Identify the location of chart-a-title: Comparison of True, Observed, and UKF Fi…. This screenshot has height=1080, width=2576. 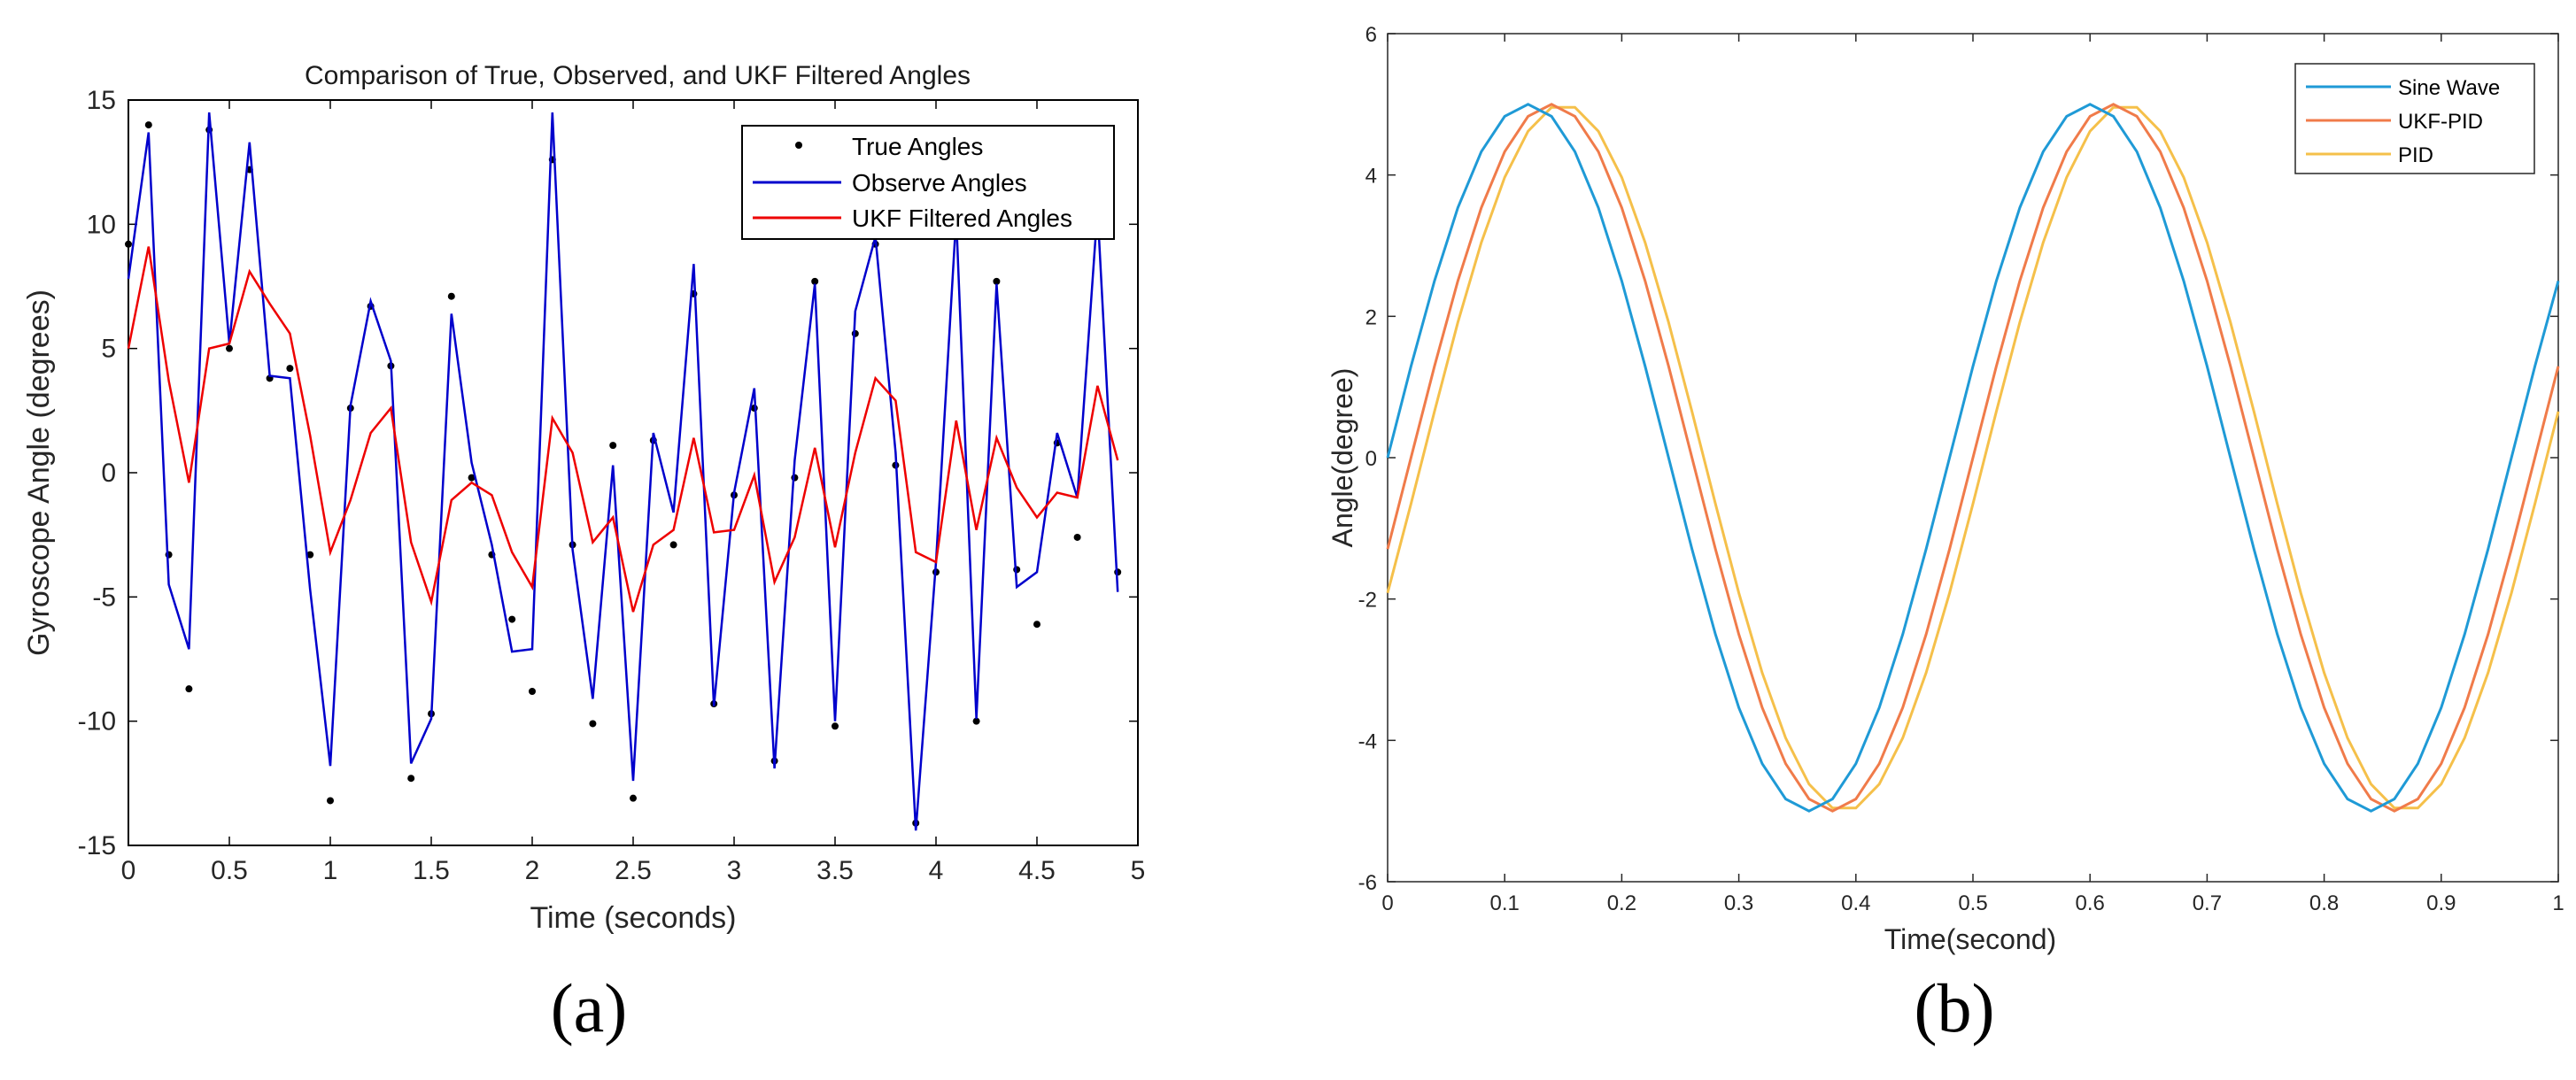
(638, 75).